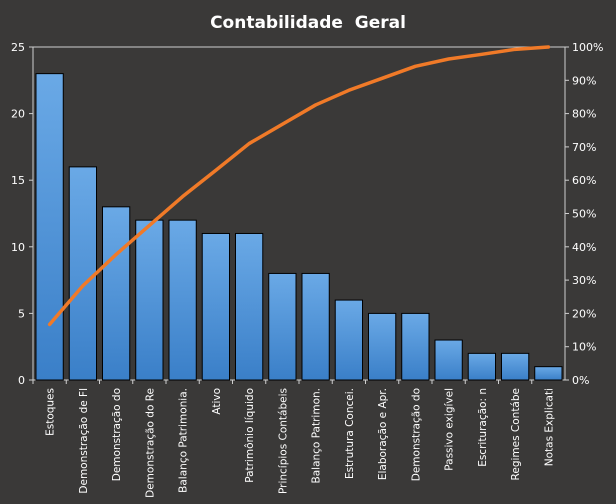  I want to click on x-tick-label: Balanço Patrimon., so click(317, 435).